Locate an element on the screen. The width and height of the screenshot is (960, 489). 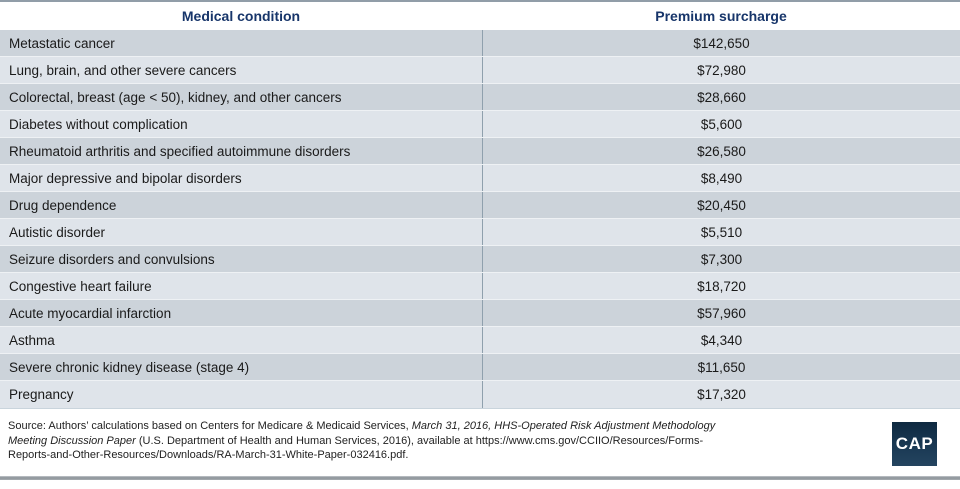
table-row: Congestive heart failure $18,720 is located at coordinates (480, 286).